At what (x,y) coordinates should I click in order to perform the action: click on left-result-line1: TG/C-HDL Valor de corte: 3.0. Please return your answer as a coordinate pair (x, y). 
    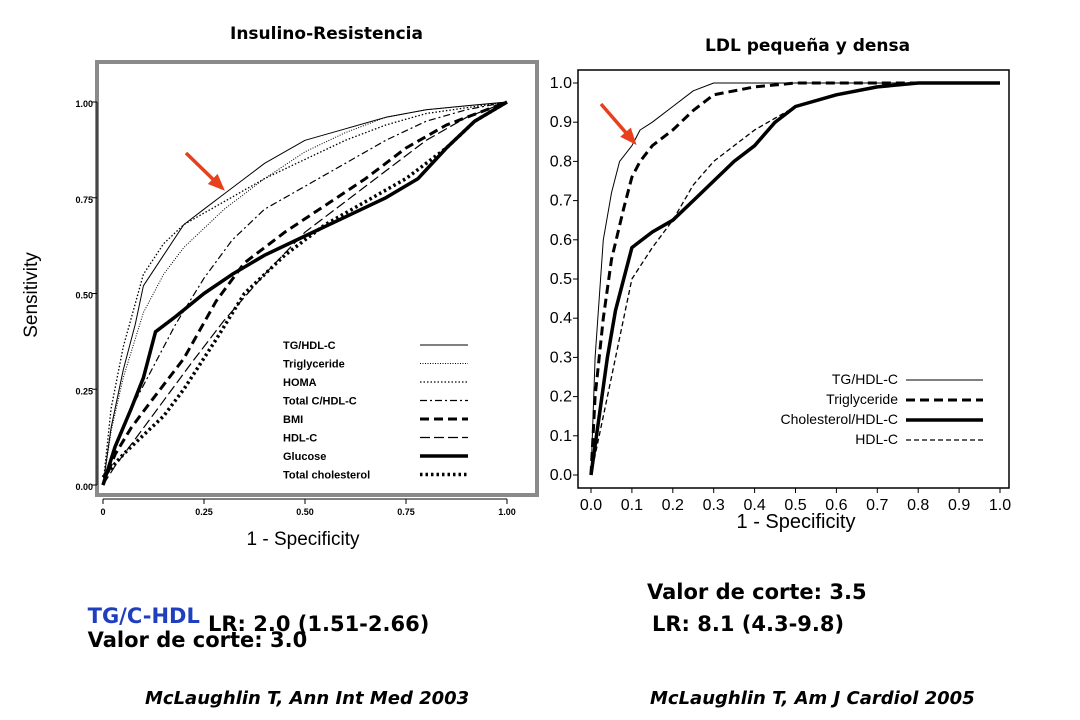
    Looking at the image, I should click on (190, 616).